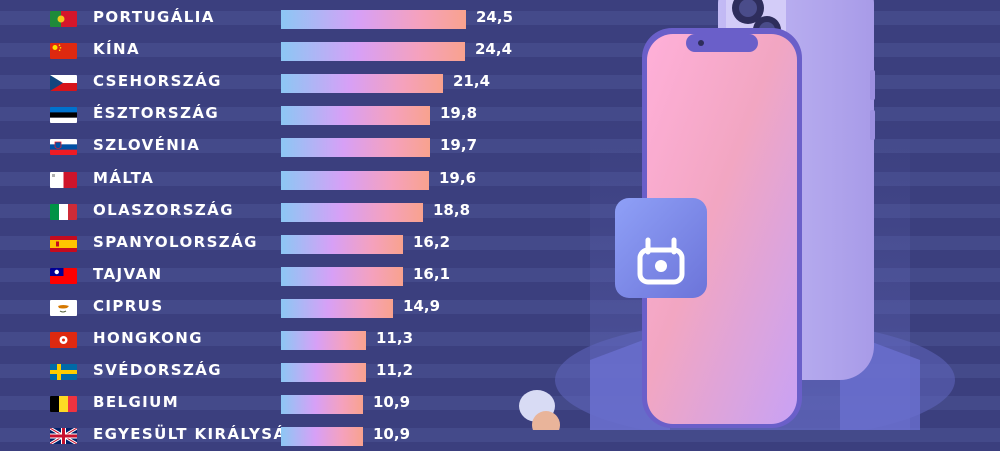 This screenshot has width=1000, height=451. Describe the element at coordinates (395, 370) in the screenshot. I see `value-label: 11,2` at that location.